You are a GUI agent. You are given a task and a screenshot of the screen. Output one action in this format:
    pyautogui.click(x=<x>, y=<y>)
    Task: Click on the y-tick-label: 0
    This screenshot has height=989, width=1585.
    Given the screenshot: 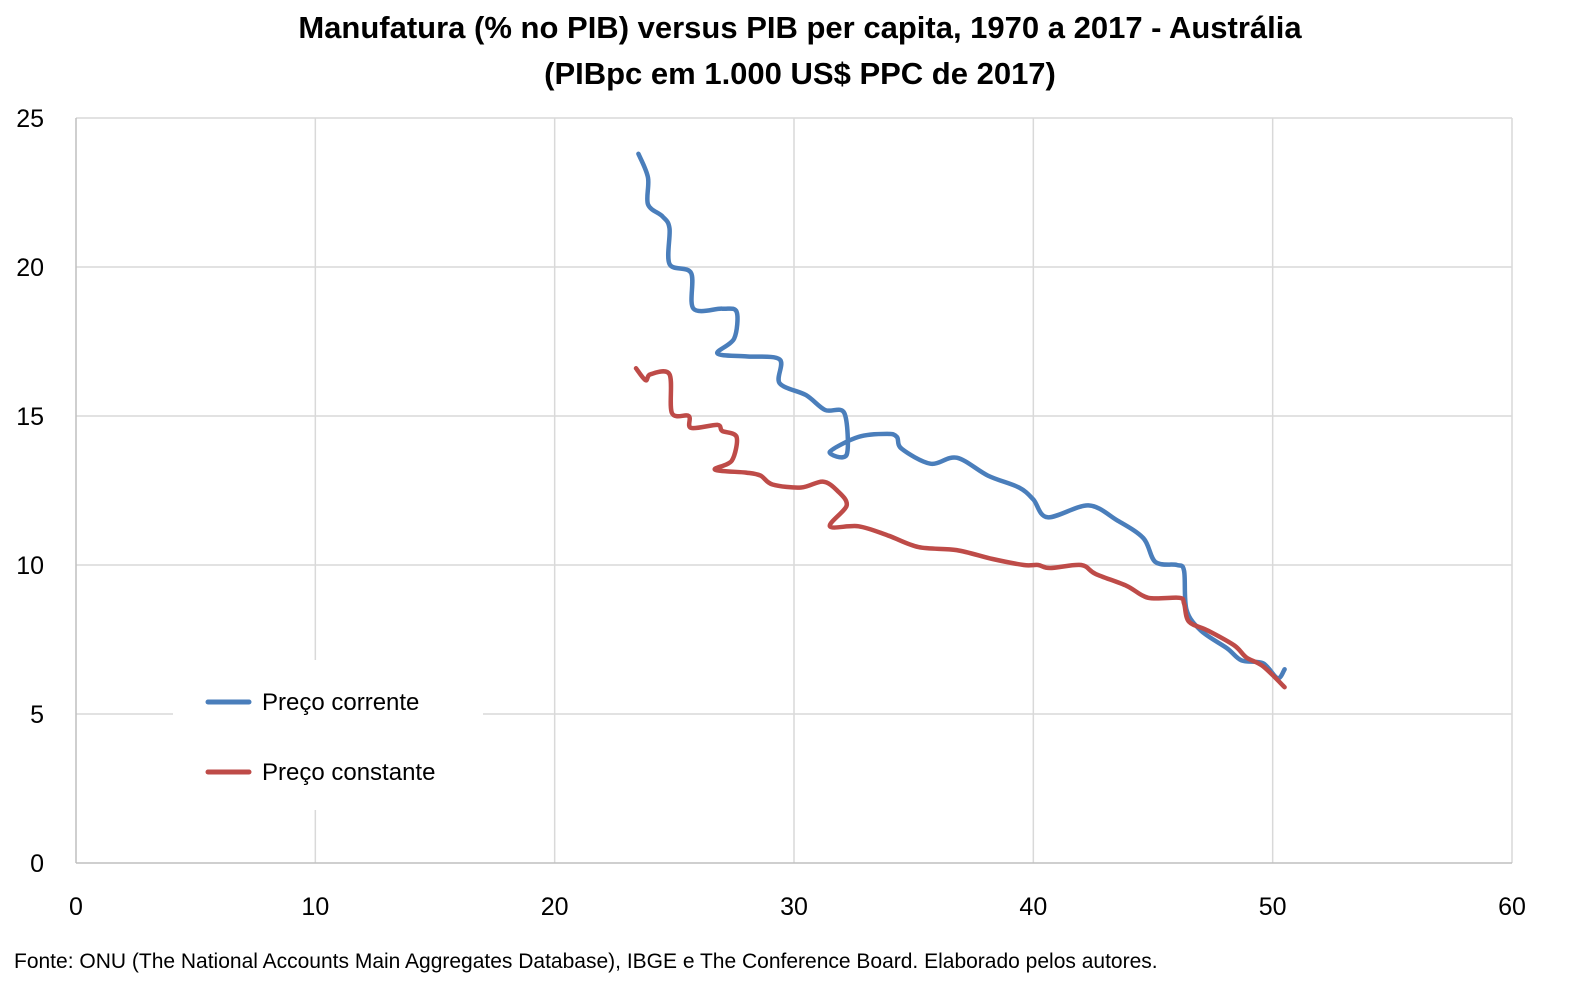 What is the action you would take?
    pyautogui.click(x=37, y=864)
    